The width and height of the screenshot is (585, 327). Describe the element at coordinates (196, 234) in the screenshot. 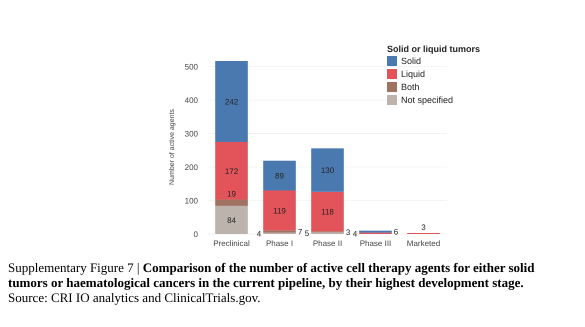

I see `y-tick-label: 0` at that location.